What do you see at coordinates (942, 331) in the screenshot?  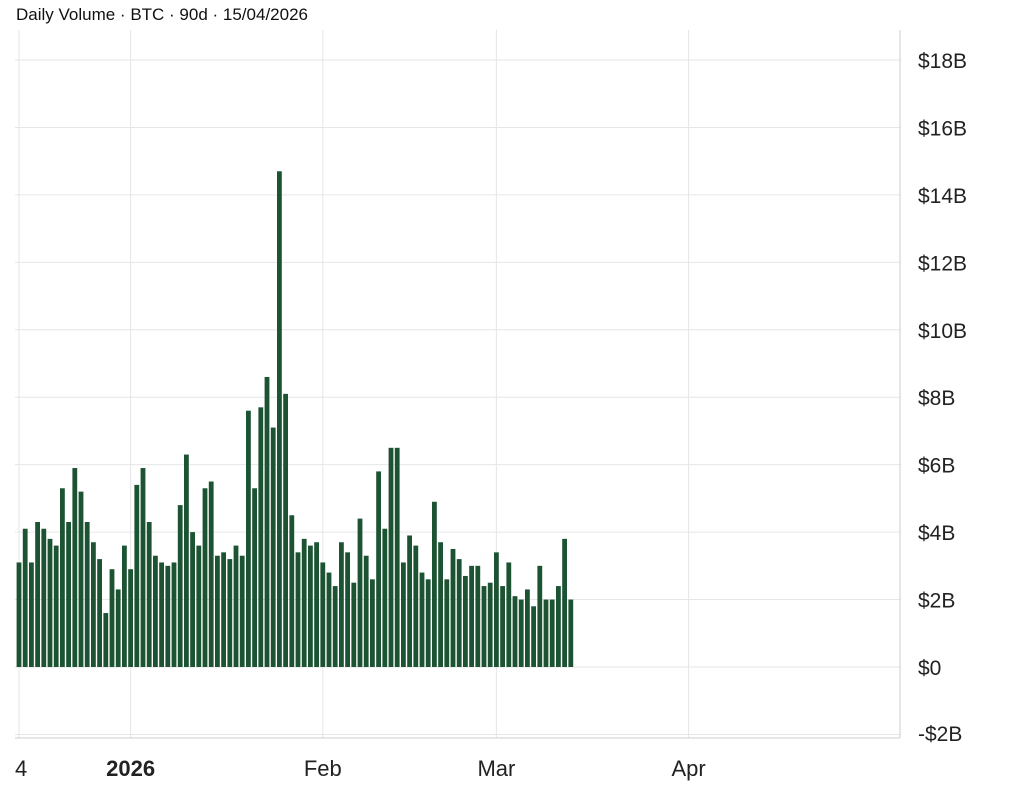 I see `y-tick-label: $10B` at bounding box center [942, 331].